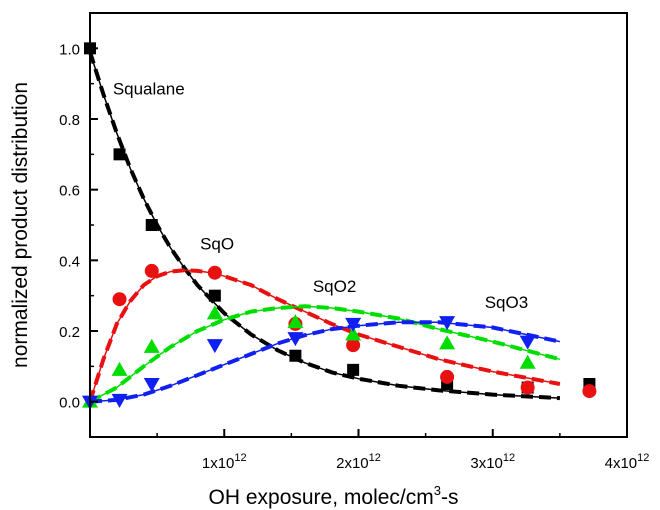 This screenshot has width=660, height=510. What do you see at coordinates (69, 191) in the screenshot?
I see `y-tick-label: 0.6` at bounding box center [69, 191].